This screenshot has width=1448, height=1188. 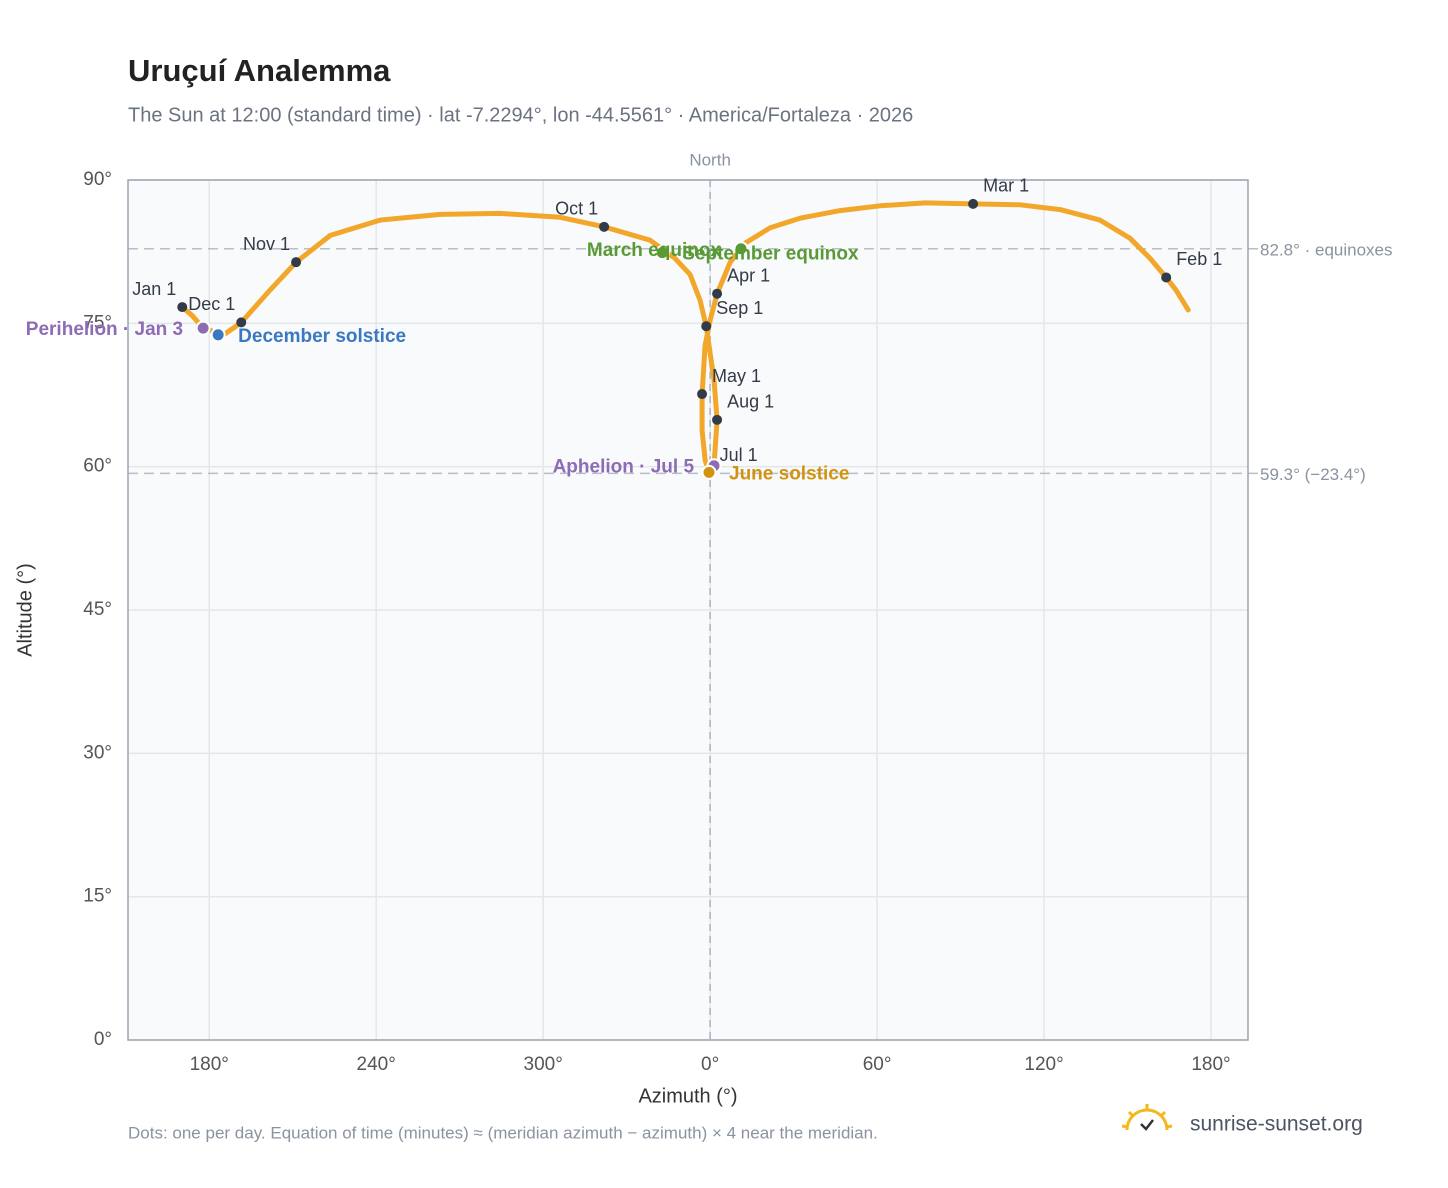 What do you see at coordinates (25, 610) in the screenshot?
I see `y-axis-label: Altitude (°)` at bounding box center [25, 610].